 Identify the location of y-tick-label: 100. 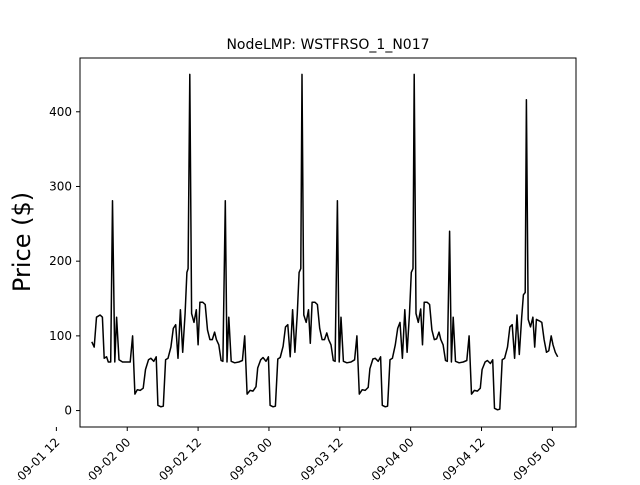
(60, 336).